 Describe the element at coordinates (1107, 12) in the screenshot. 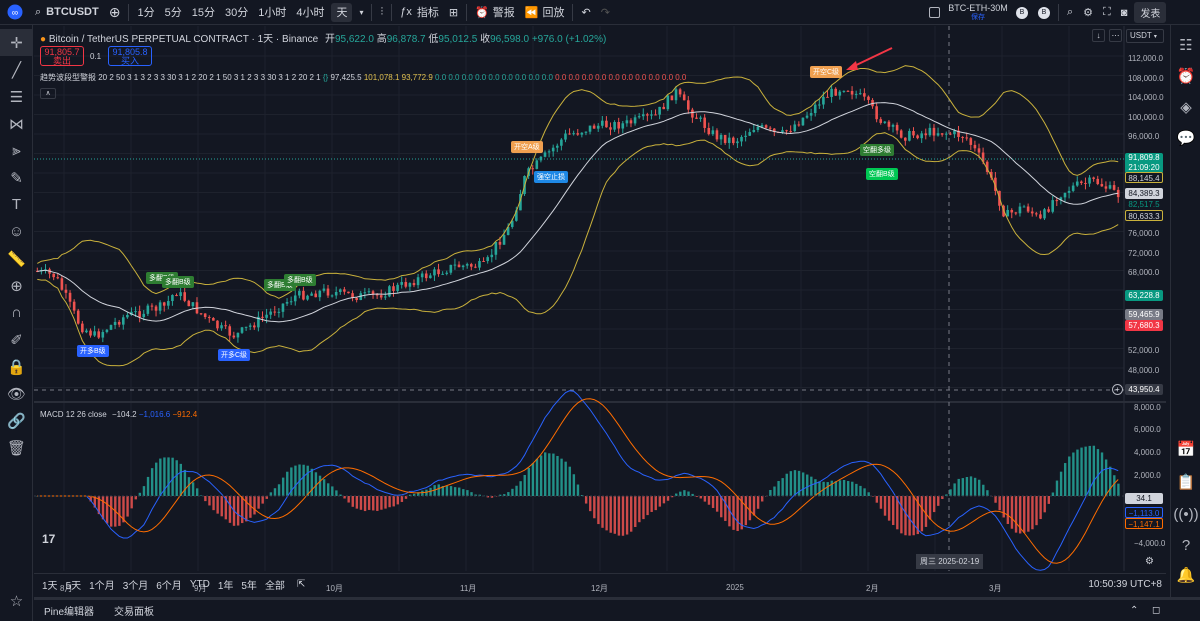

I see `fullscreen-button: ⛶` at that location.